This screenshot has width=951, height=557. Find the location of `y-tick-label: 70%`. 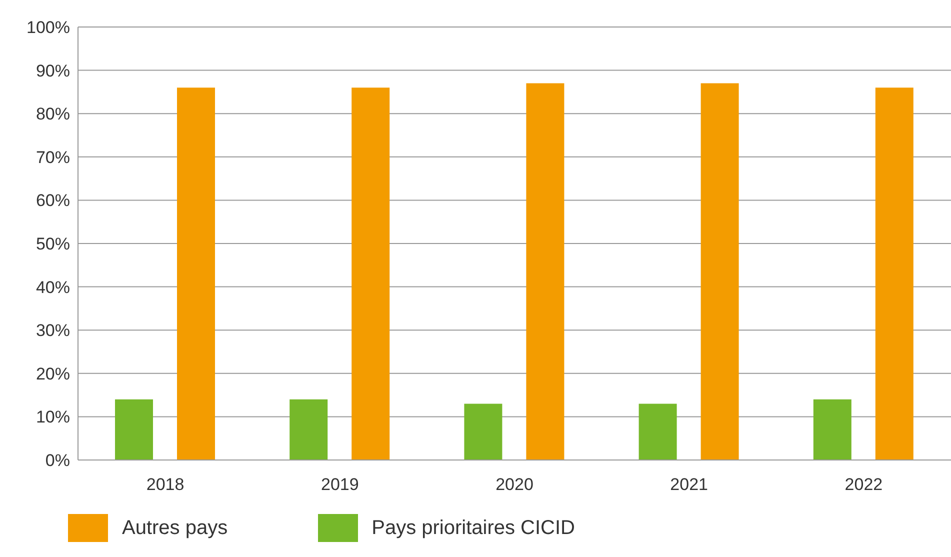

y-tick-label: 70% is located at coordinates (53, 157).